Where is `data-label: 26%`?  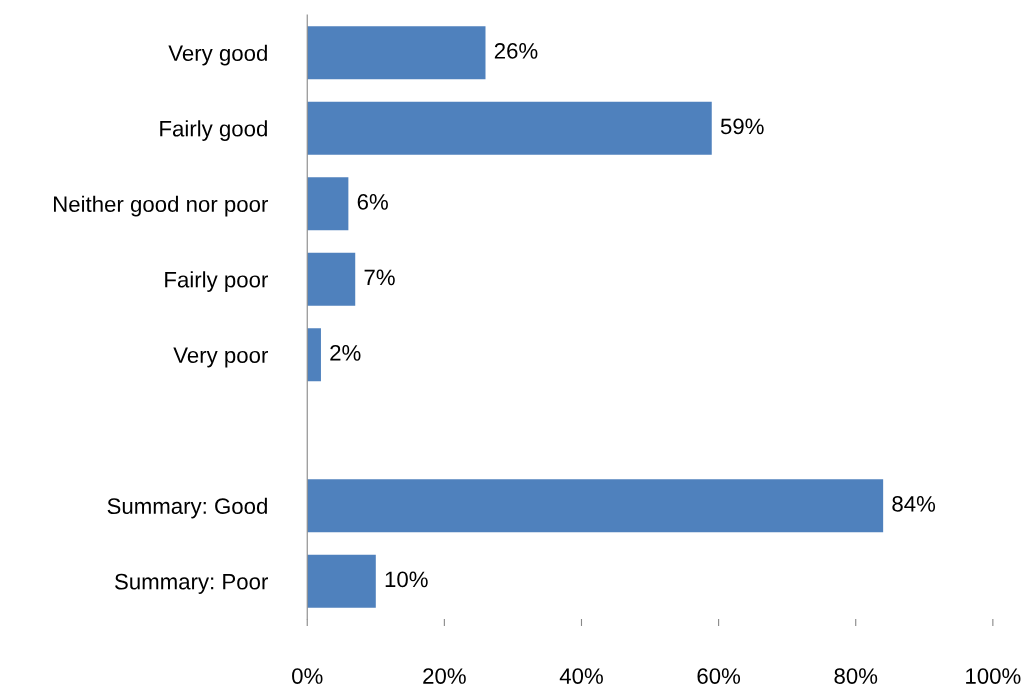
data-label: 26% is located at coordinates (516, 51).